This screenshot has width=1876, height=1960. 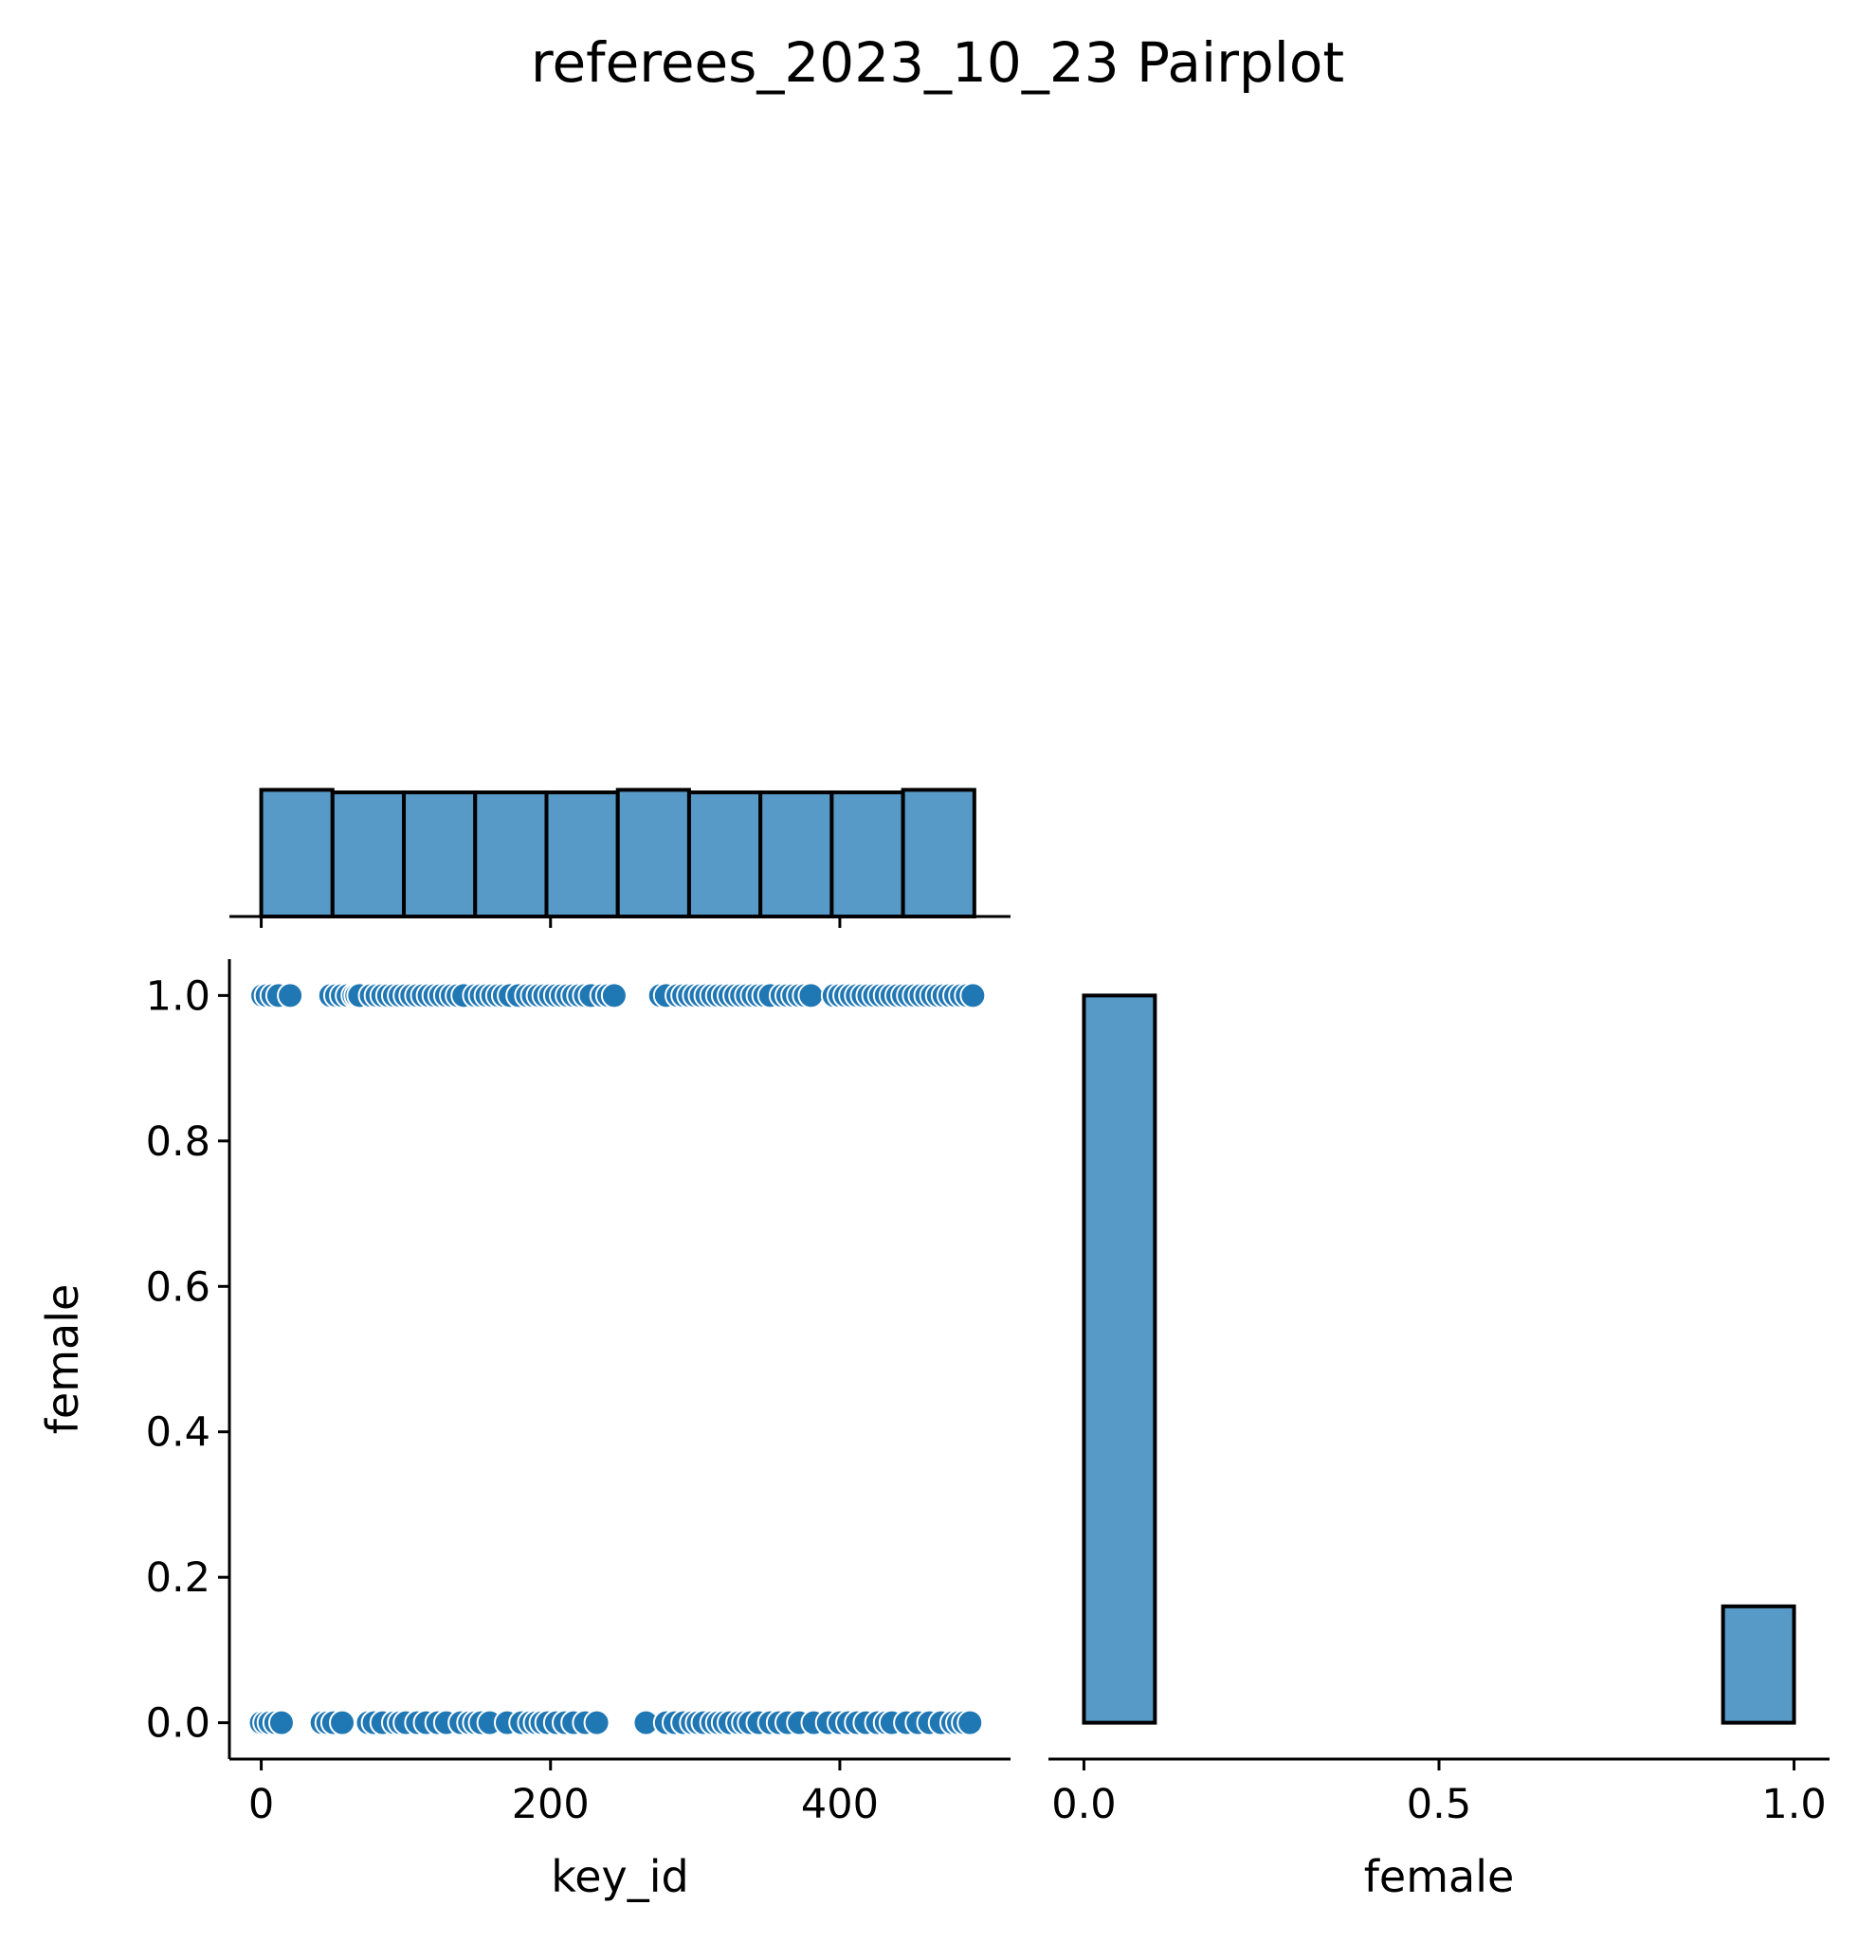 I want to click on scatter-y-tick-label: 0.6, so click(x=178, y=1287).